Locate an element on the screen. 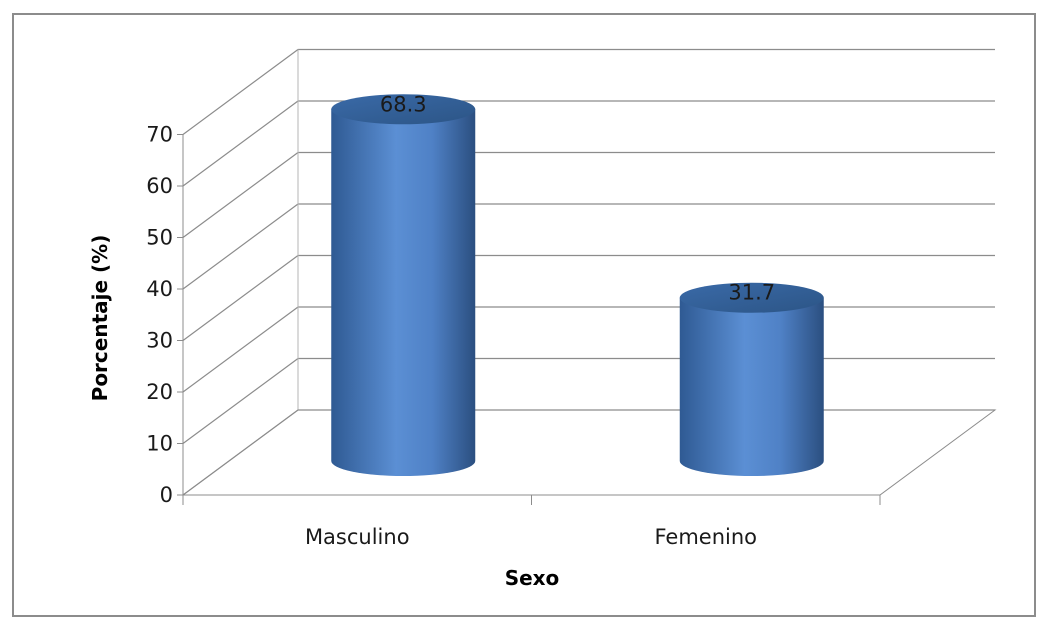 The width and height of the screenshot is (1050, 630). data-label: 31.7 is located at coordinates (751, 293).